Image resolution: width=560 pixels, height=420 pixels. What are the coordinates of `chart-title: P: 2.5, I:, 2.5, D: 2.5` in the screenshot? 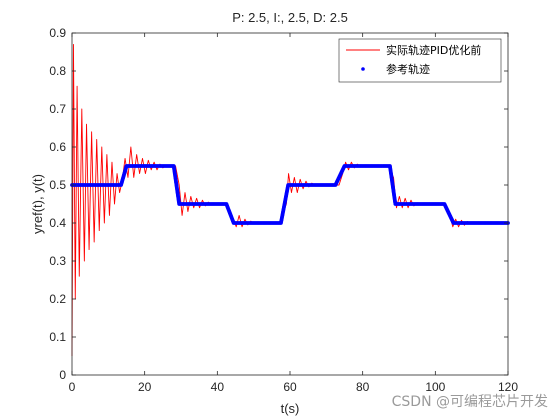 It's located at (290, 17).